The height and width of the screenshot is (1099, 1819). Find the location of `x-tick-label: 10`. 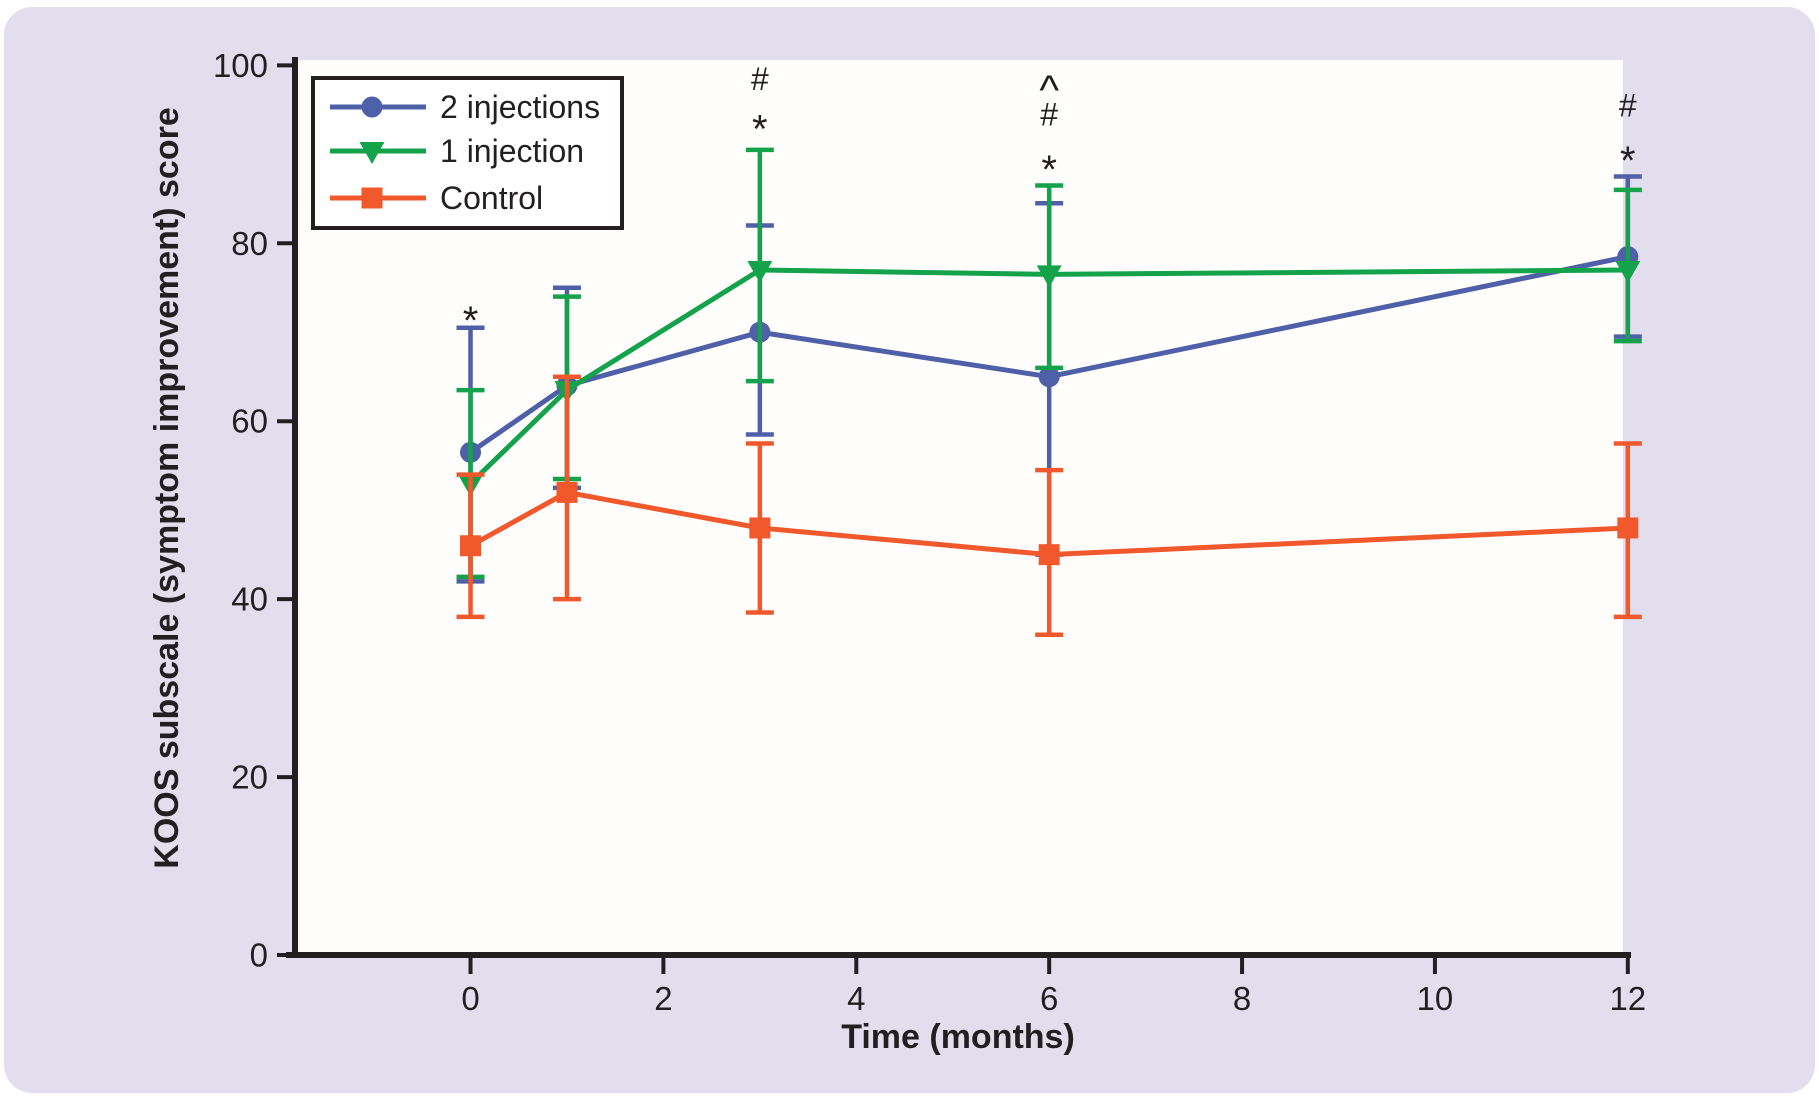

x-tick-label: 10 is located at coordinates (1435, 998).